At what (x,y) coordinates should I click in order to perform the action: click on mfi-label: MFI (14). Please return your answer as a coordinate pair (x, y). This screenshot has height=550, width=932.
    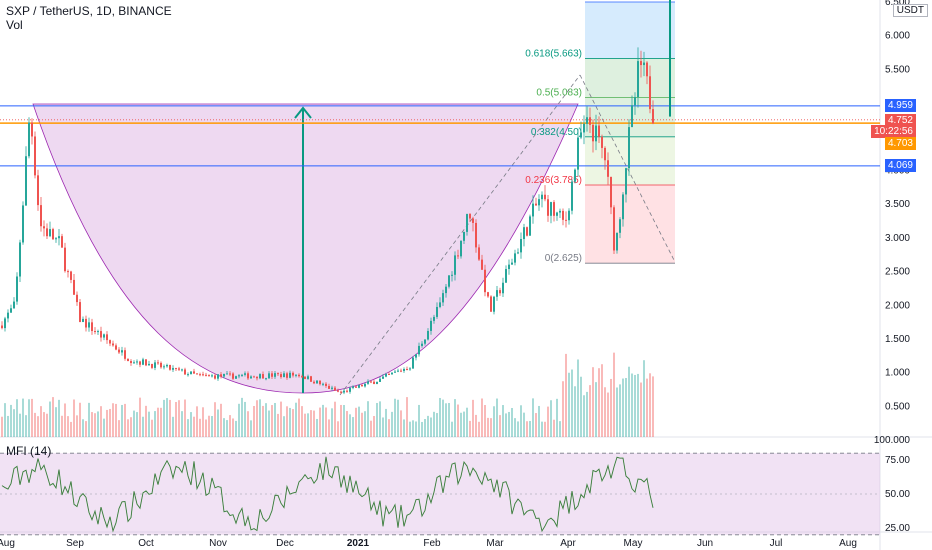
    Looking at the image, I should click on (29, 451).